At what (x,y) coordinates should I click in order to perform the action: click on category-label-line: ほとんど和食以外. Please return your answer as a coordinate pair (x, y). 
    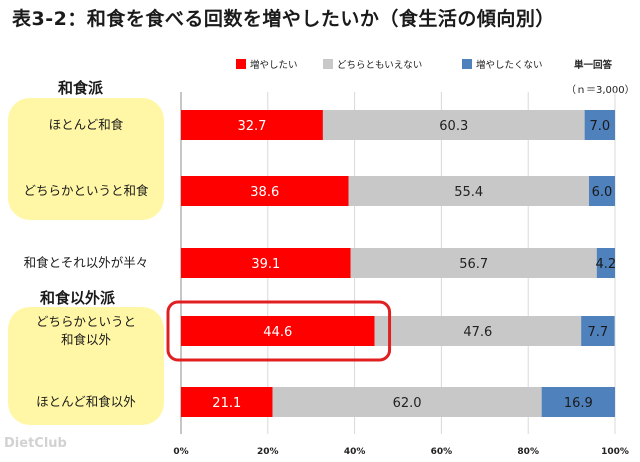
    Looking at the image, I should click on (86, 401).